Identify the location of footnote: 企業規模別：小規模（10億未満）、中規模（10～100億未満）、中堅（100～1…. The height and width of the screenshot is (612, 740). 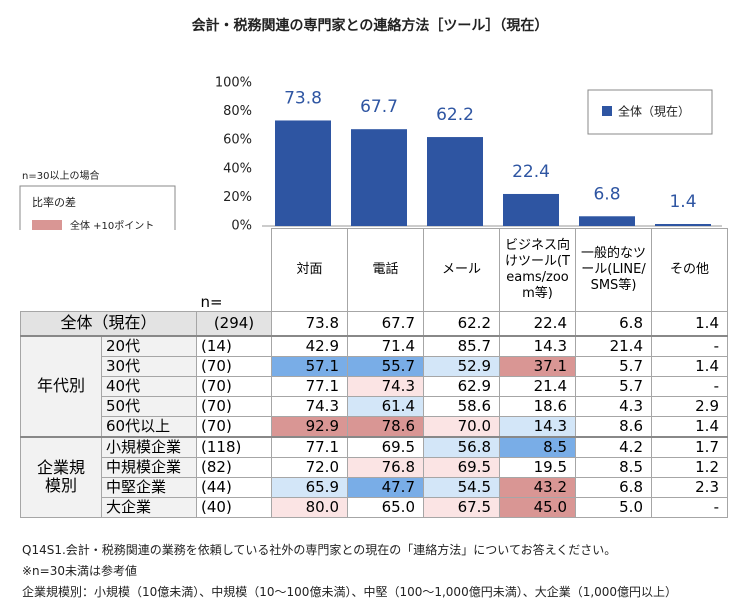
(350, 592).